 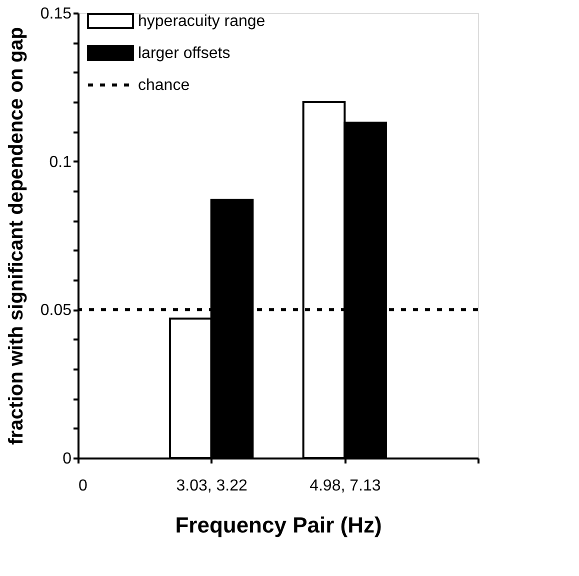 What do you see at coordinates (56, 14) in the screenshot?
I see `y-tick-label: 0.15` at bounding box center [56, 14].